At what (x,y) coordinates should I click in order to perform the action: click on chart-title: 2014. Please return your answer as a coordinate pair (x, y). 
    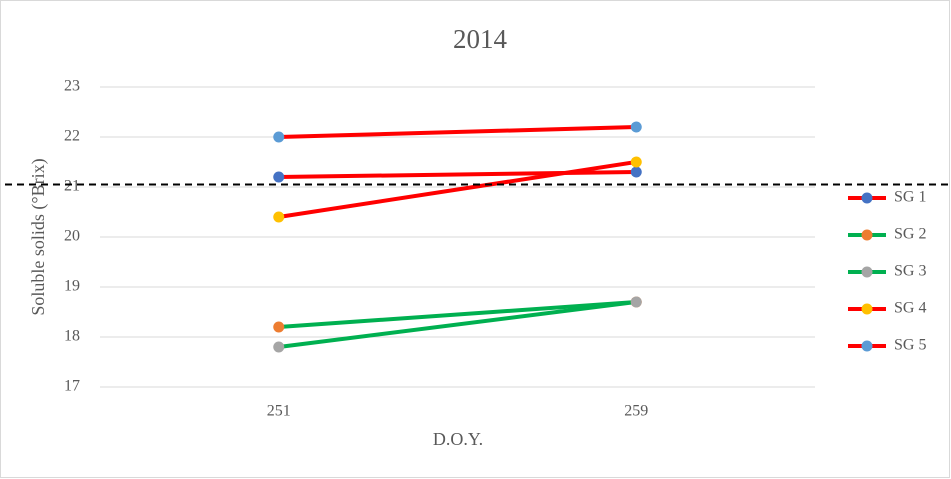
    Looking at the image, I should click on (480, 39).